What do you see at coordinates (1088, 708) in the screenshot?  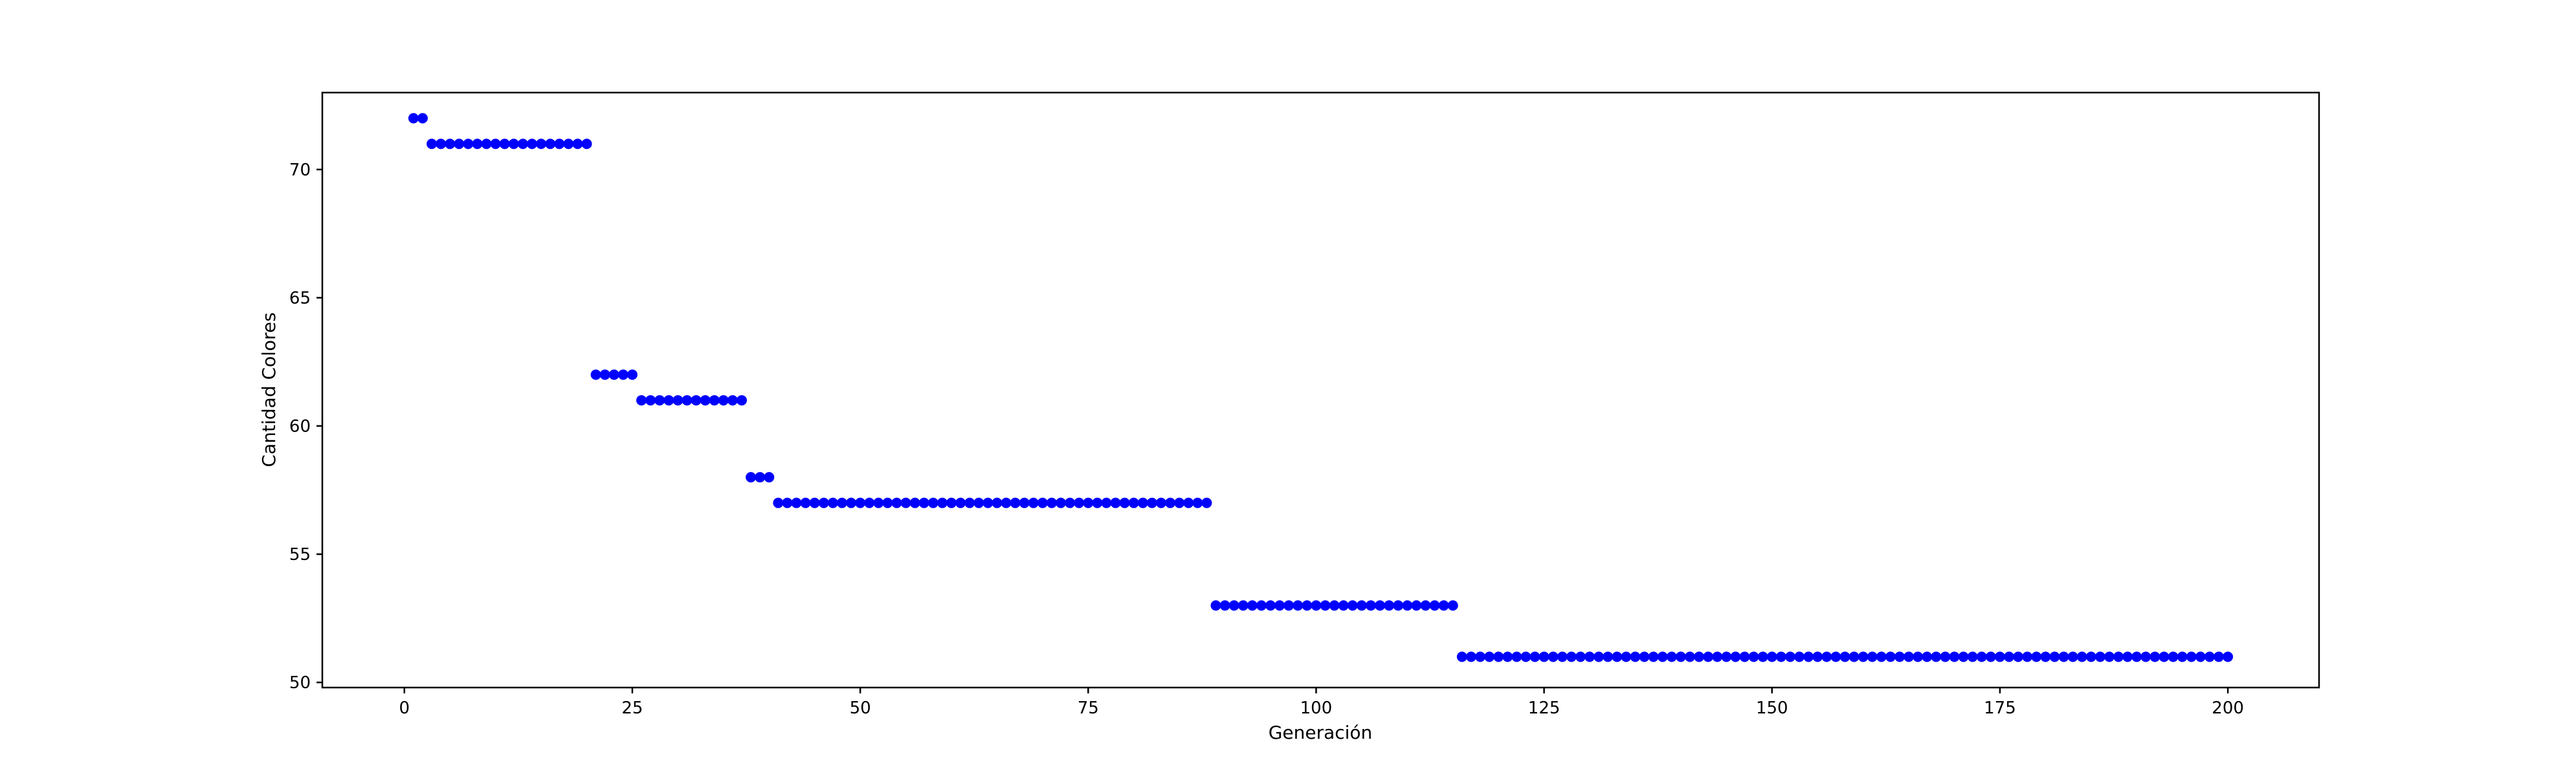 I see `x-tick-label: 75` at bounding box center [1088, 708].